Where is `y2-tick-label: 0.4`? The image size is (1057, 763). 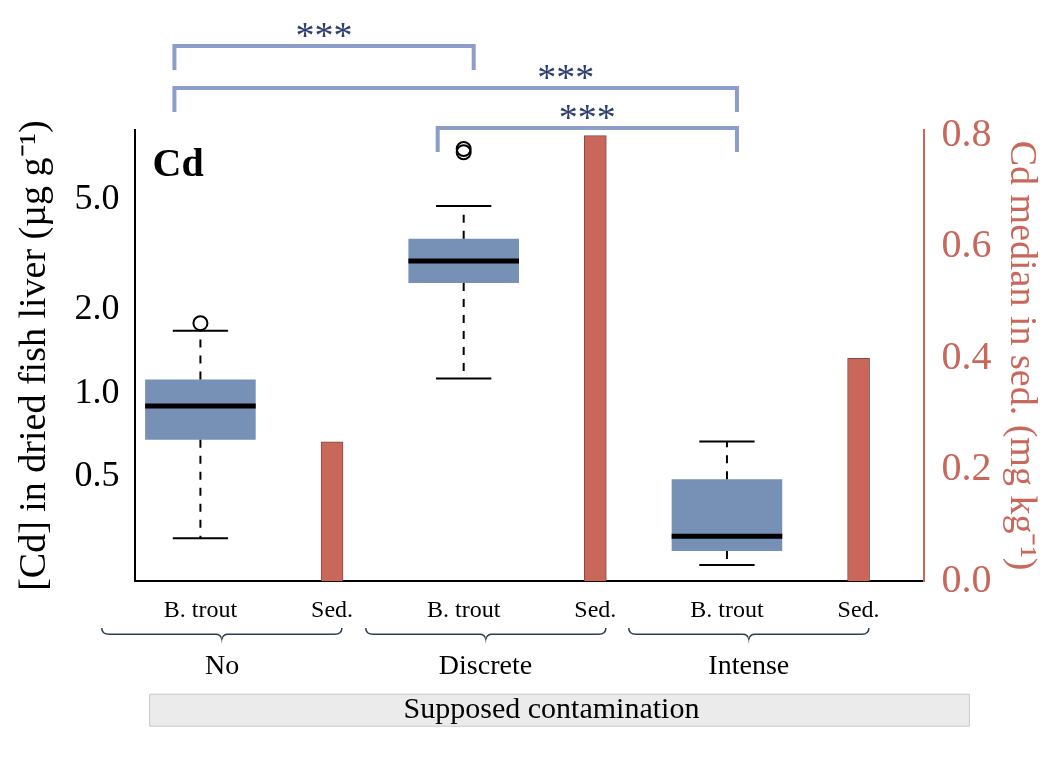
y2-tick-label: 0.4 is located at coordinates (966, 355).